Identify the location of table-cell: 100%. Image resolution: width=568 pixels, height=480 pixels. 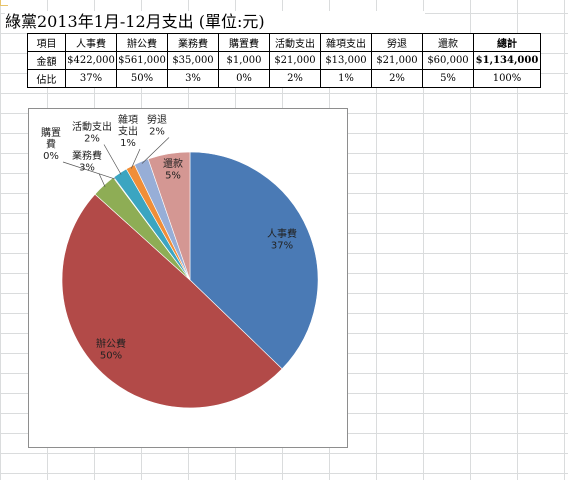
(507, 78).